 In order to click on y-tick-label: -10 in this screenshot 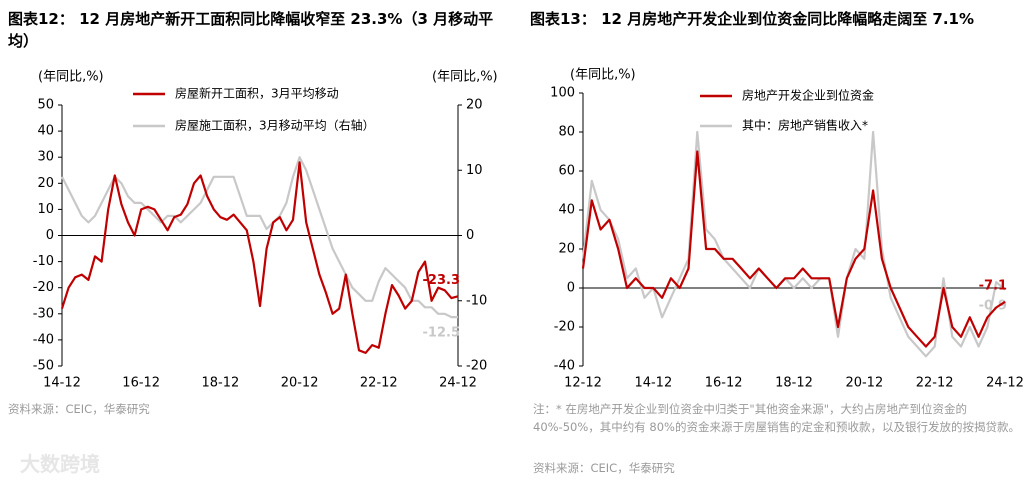, I will do `click(43, 261)`.